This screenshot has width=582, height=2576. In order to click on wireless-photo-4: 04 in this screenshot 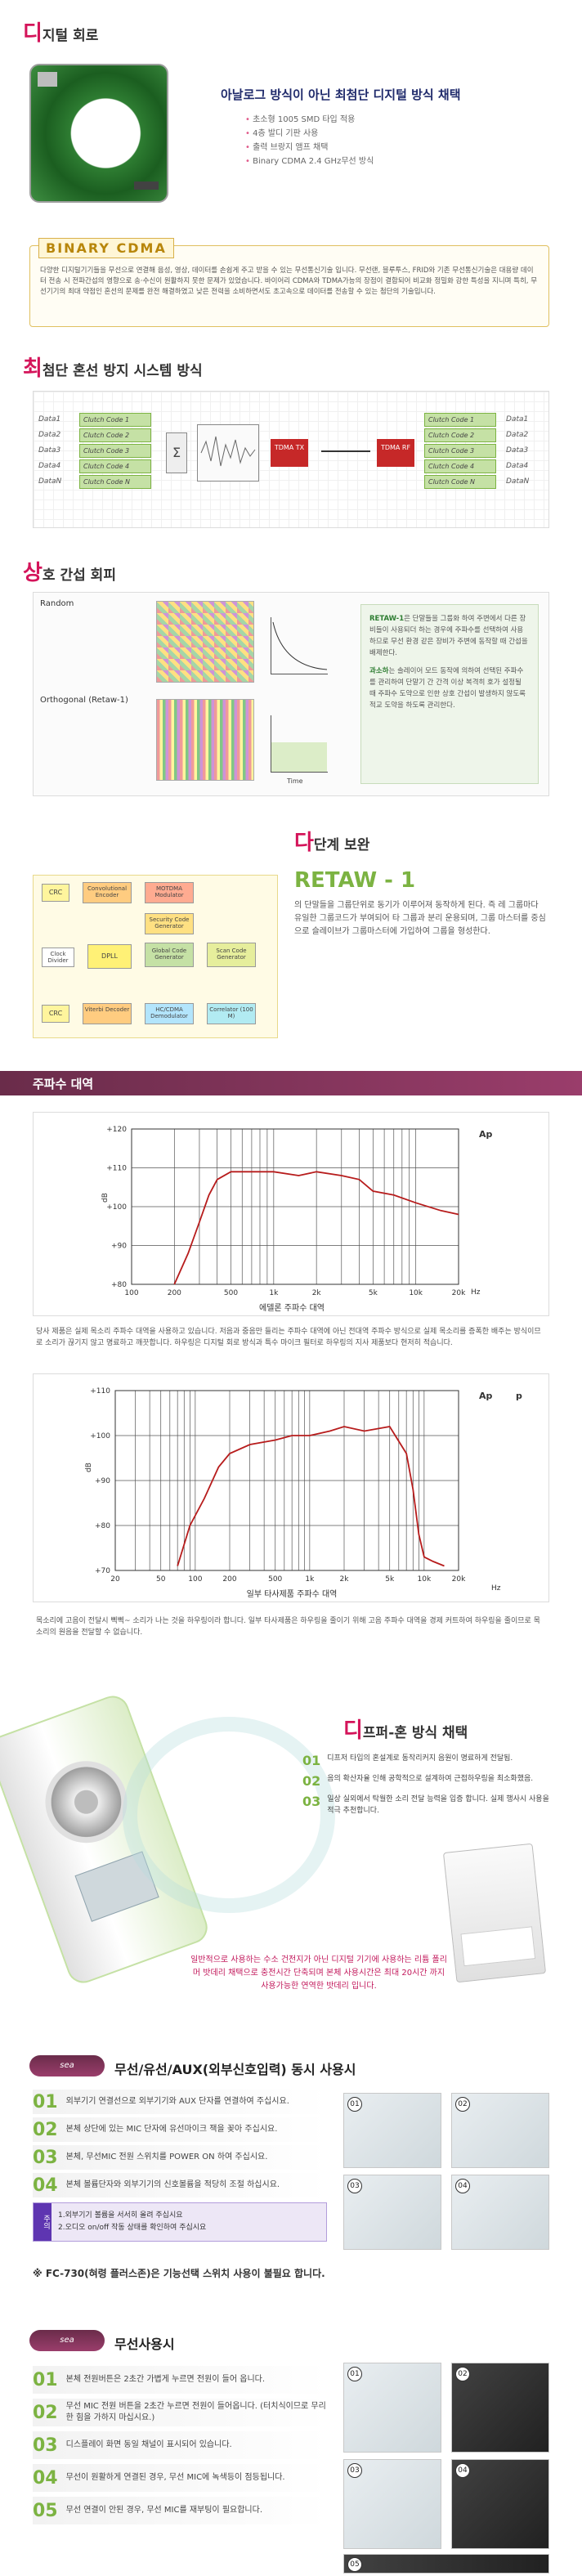, I will do `click(500, 2504)`.